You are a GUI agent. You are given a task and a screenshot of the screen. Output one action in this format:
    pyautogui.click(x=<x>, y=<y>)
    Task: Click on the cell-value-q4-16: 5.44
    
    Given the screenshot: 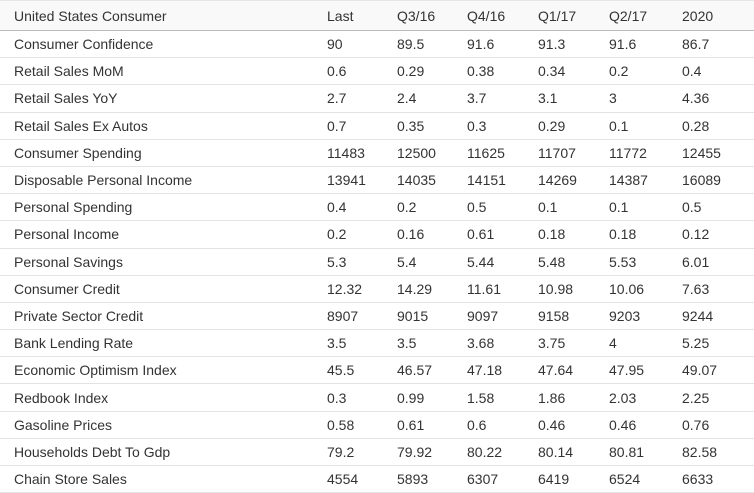 What is the action you would take?
    pyautogui.click(x=502, y=262)
    